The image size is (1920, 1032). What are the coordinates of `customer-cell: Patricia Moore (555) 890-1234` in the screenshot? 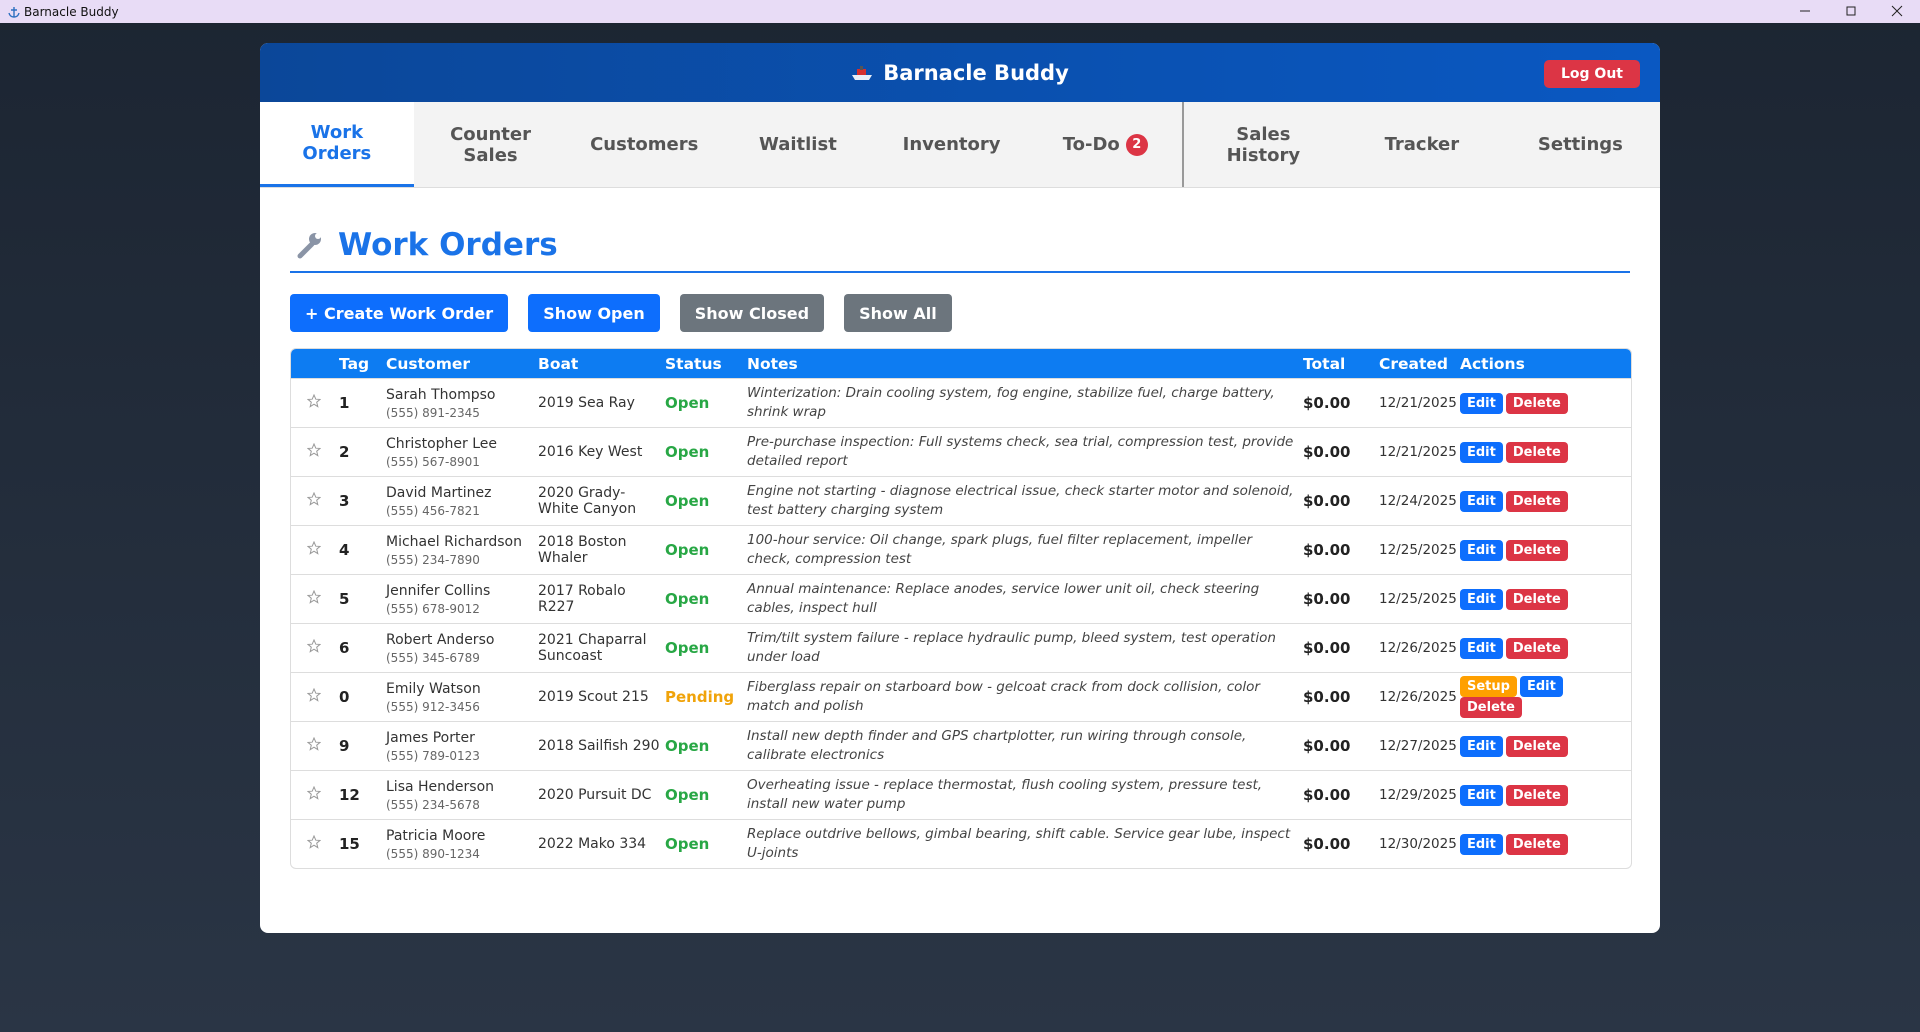 It's located at (460, 843).